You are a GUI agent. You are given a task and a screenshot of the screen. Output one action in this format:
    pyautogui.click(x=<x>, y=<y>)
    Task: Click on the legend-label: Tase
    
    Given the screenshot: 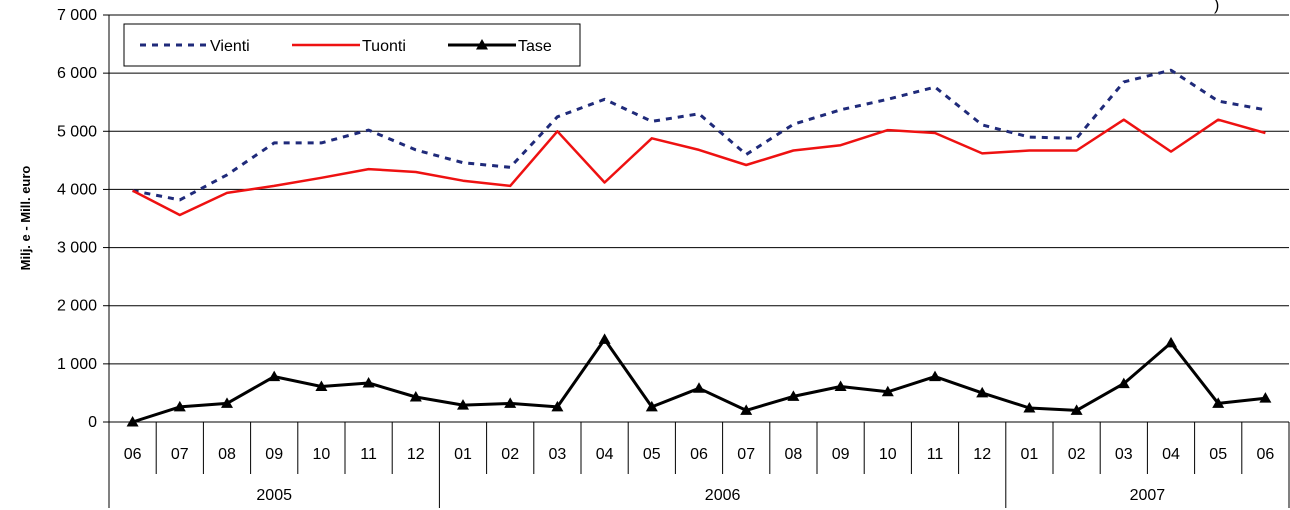 What is the action you would take?
    pyautogui.click(x=535, y=46)
    